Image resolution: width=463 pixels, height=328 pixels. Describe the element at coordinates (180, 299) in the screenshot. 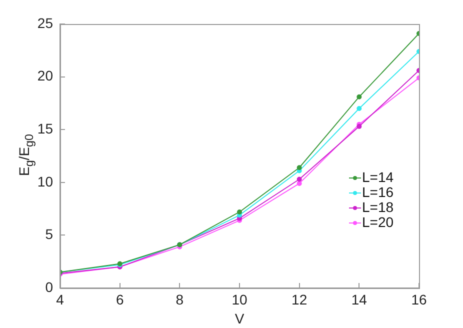

I see `x-tick-label: 8` at that location.